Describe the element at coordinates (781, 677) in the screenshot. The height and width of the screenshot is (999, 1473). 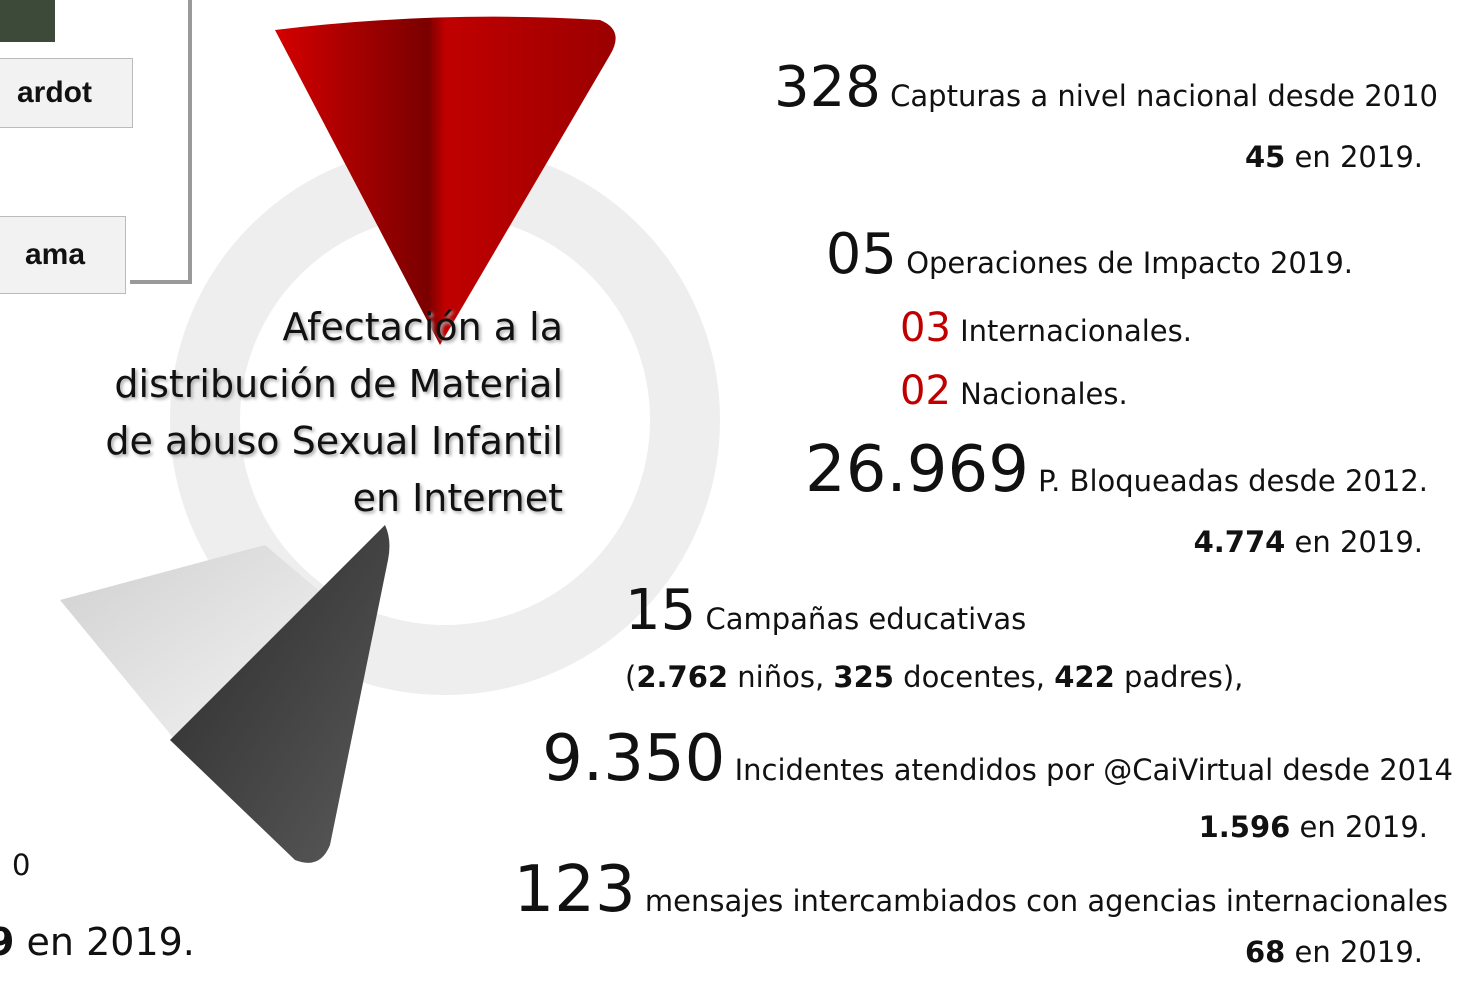
I see `text: niños,` at that location.